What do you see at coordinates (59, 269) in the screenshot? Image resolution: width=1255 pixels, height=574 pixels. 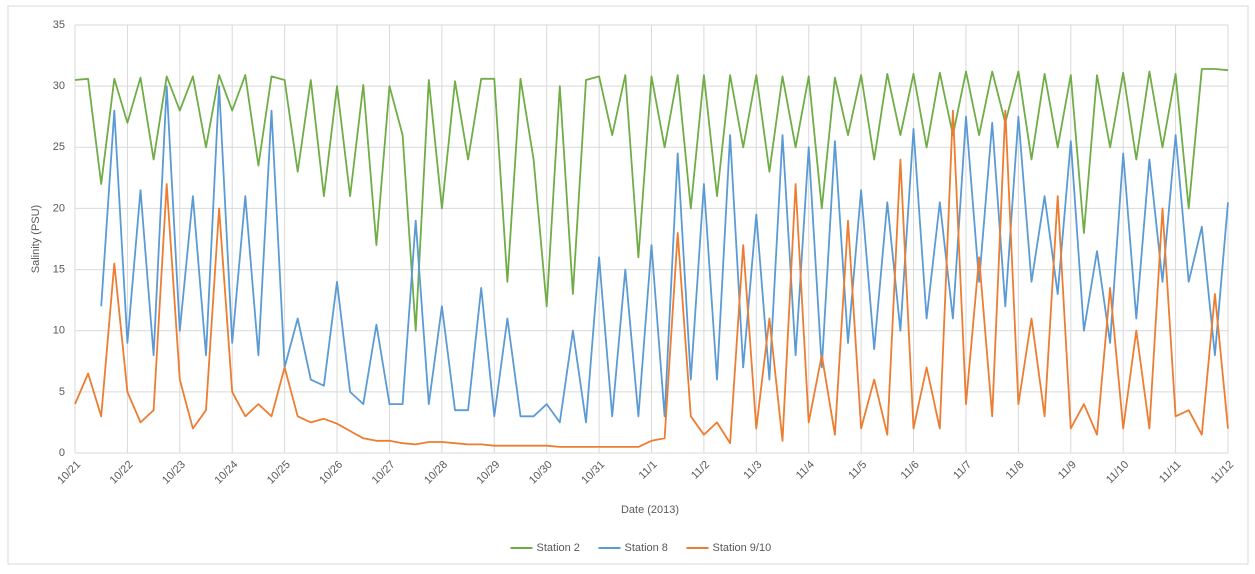 I see `y-tick-label: 15` at bounding box center [59, 269].